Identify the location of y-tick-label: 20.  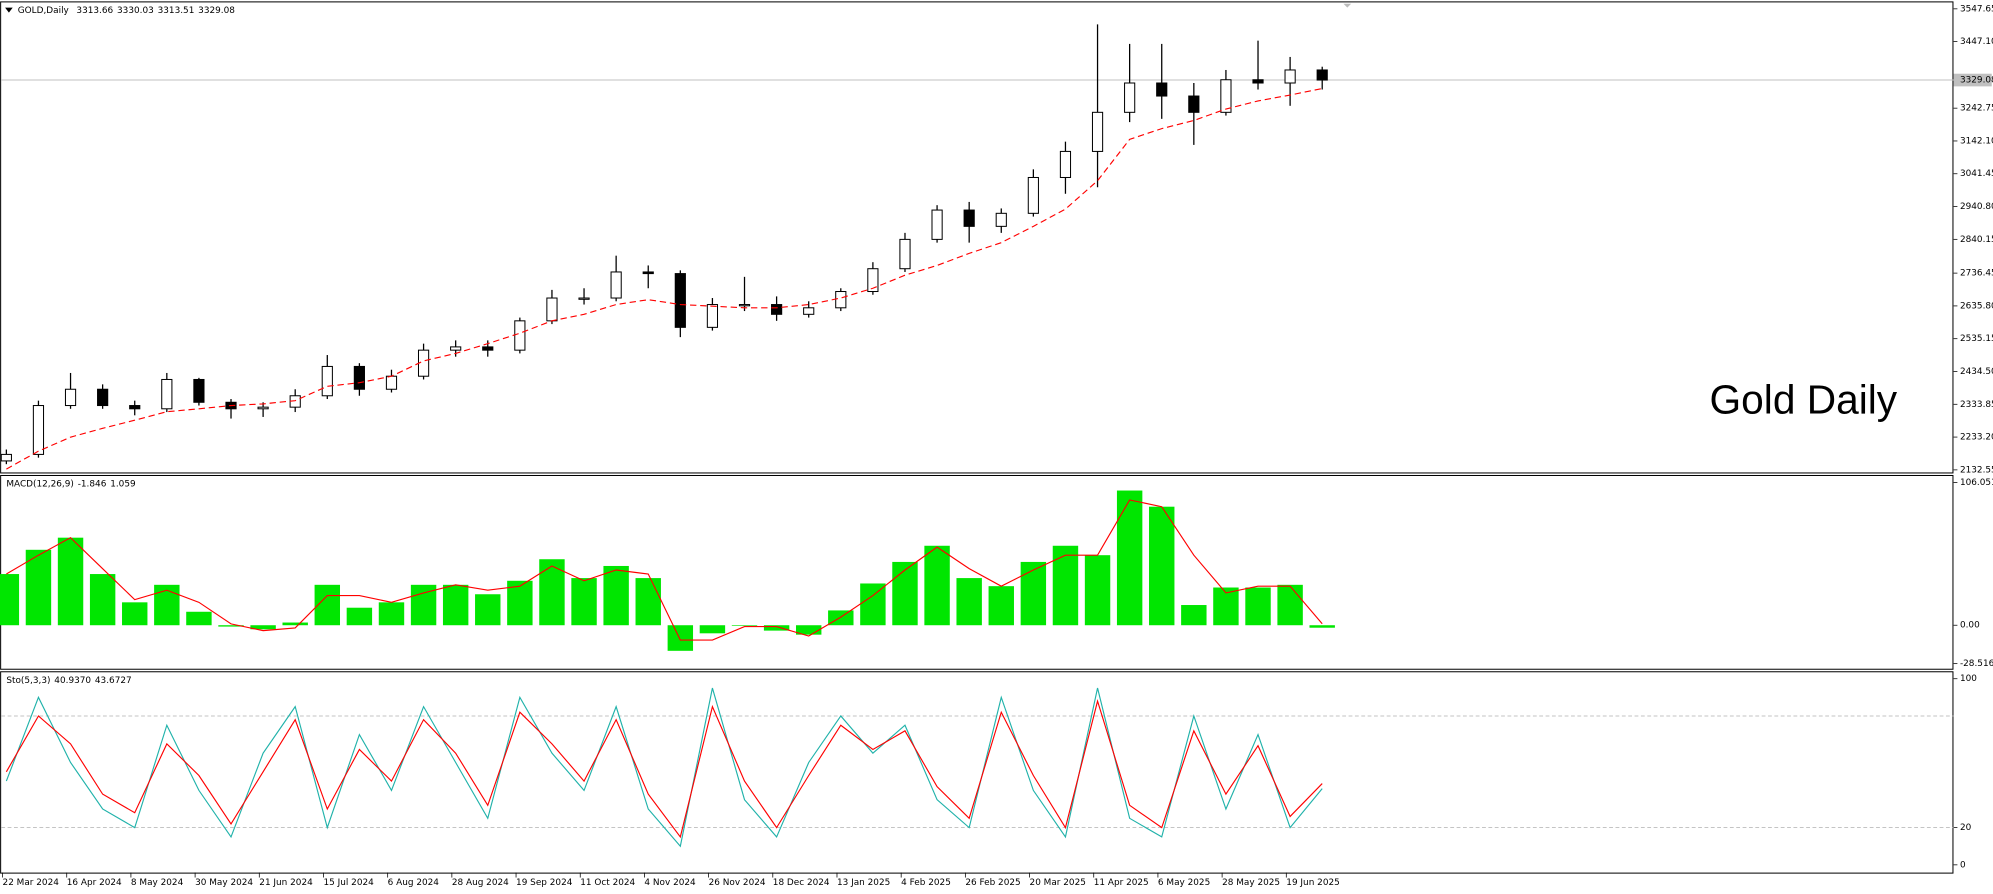
(1966, 828).